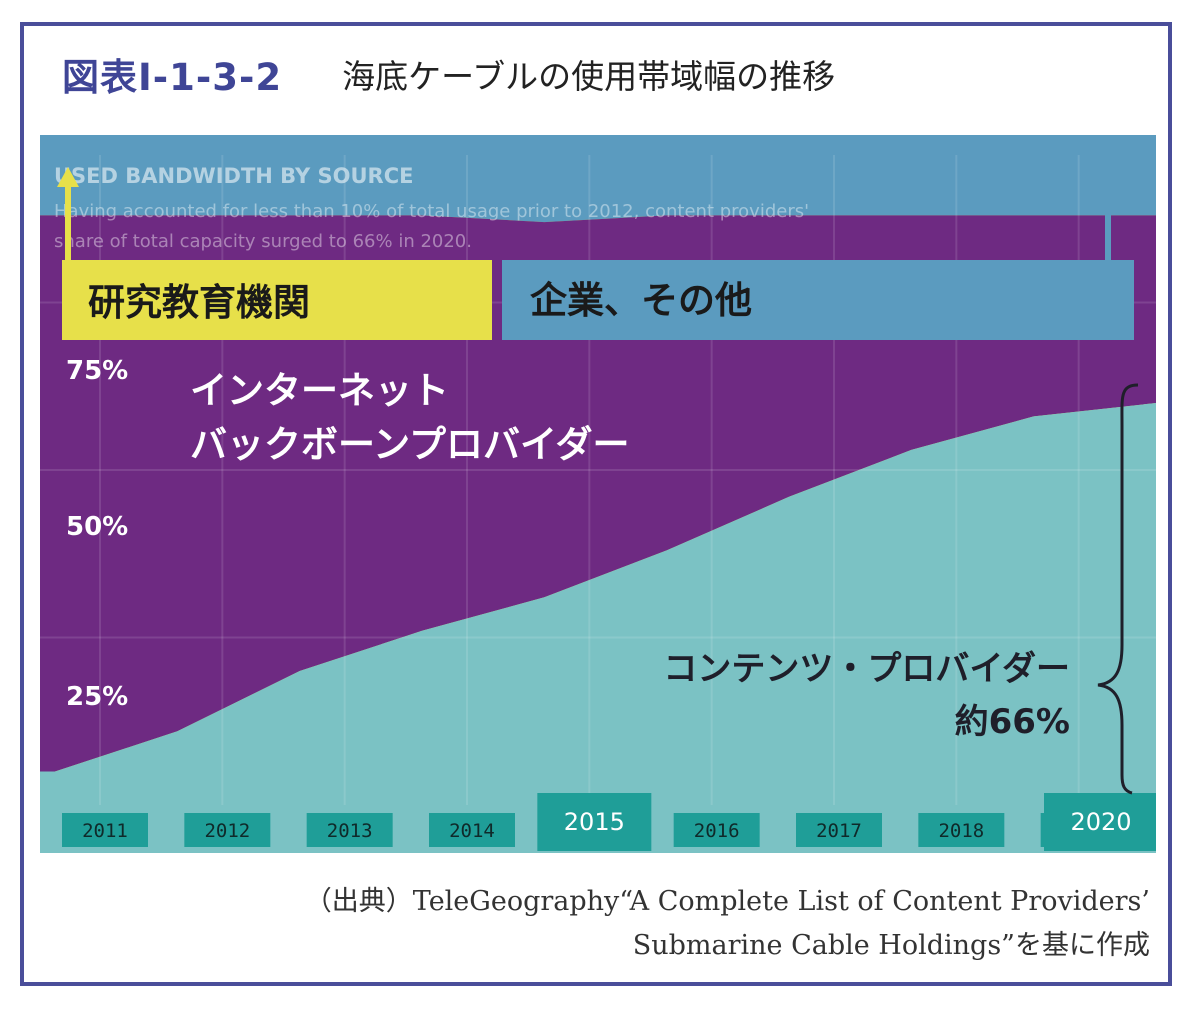  I want to click on x-tick-box-2015, so click(594, 822).